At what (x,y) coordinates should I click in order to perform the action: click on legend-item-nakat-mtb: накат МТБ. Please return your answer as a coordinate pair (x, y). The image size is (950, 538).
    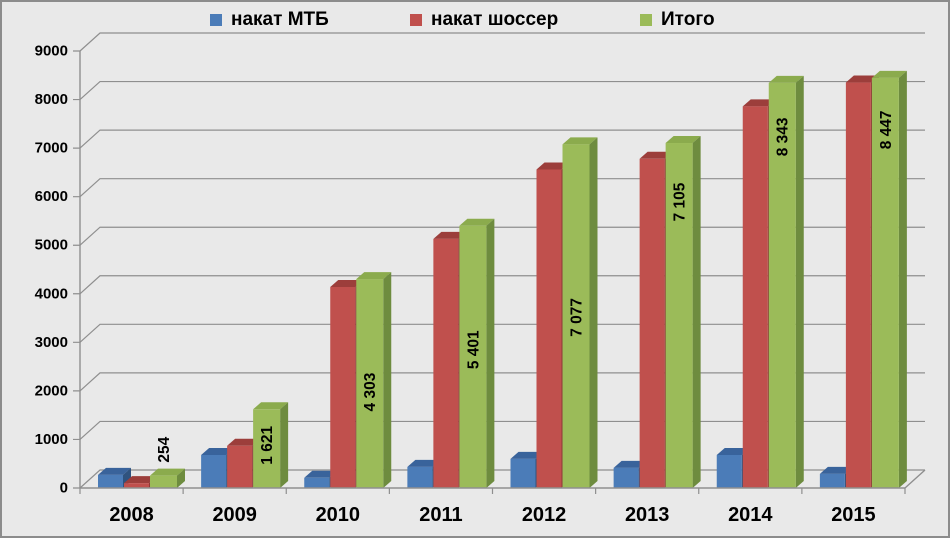
    Looking at the image, I should click on (269, 20).